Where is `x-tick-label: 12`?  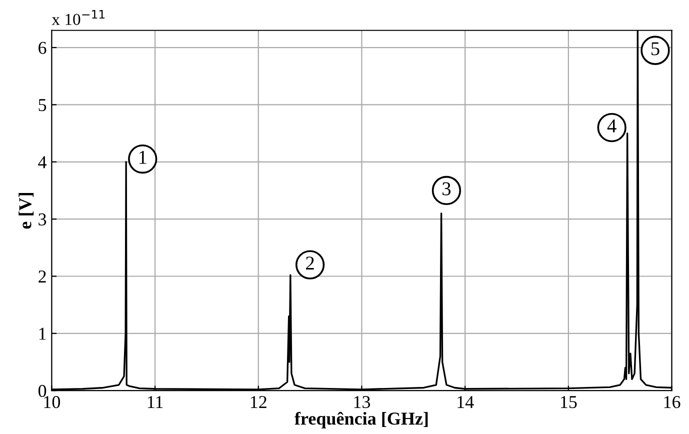
x-tick-label: 12 is located at coordinates (258, 402).